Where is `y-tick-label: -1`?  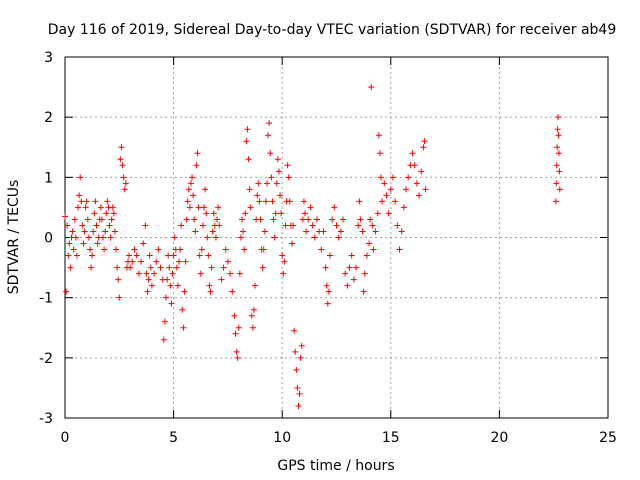
y-tick-label: -1 is located at coordinates (46, 299).